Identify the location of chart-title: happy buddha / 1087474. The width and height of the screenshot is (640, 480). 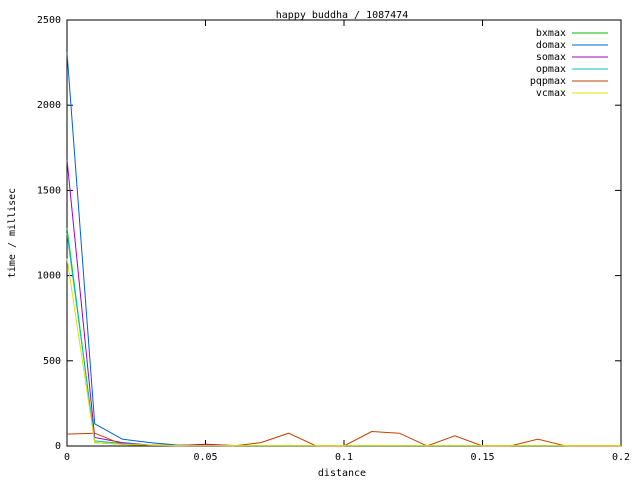
(342, 15).